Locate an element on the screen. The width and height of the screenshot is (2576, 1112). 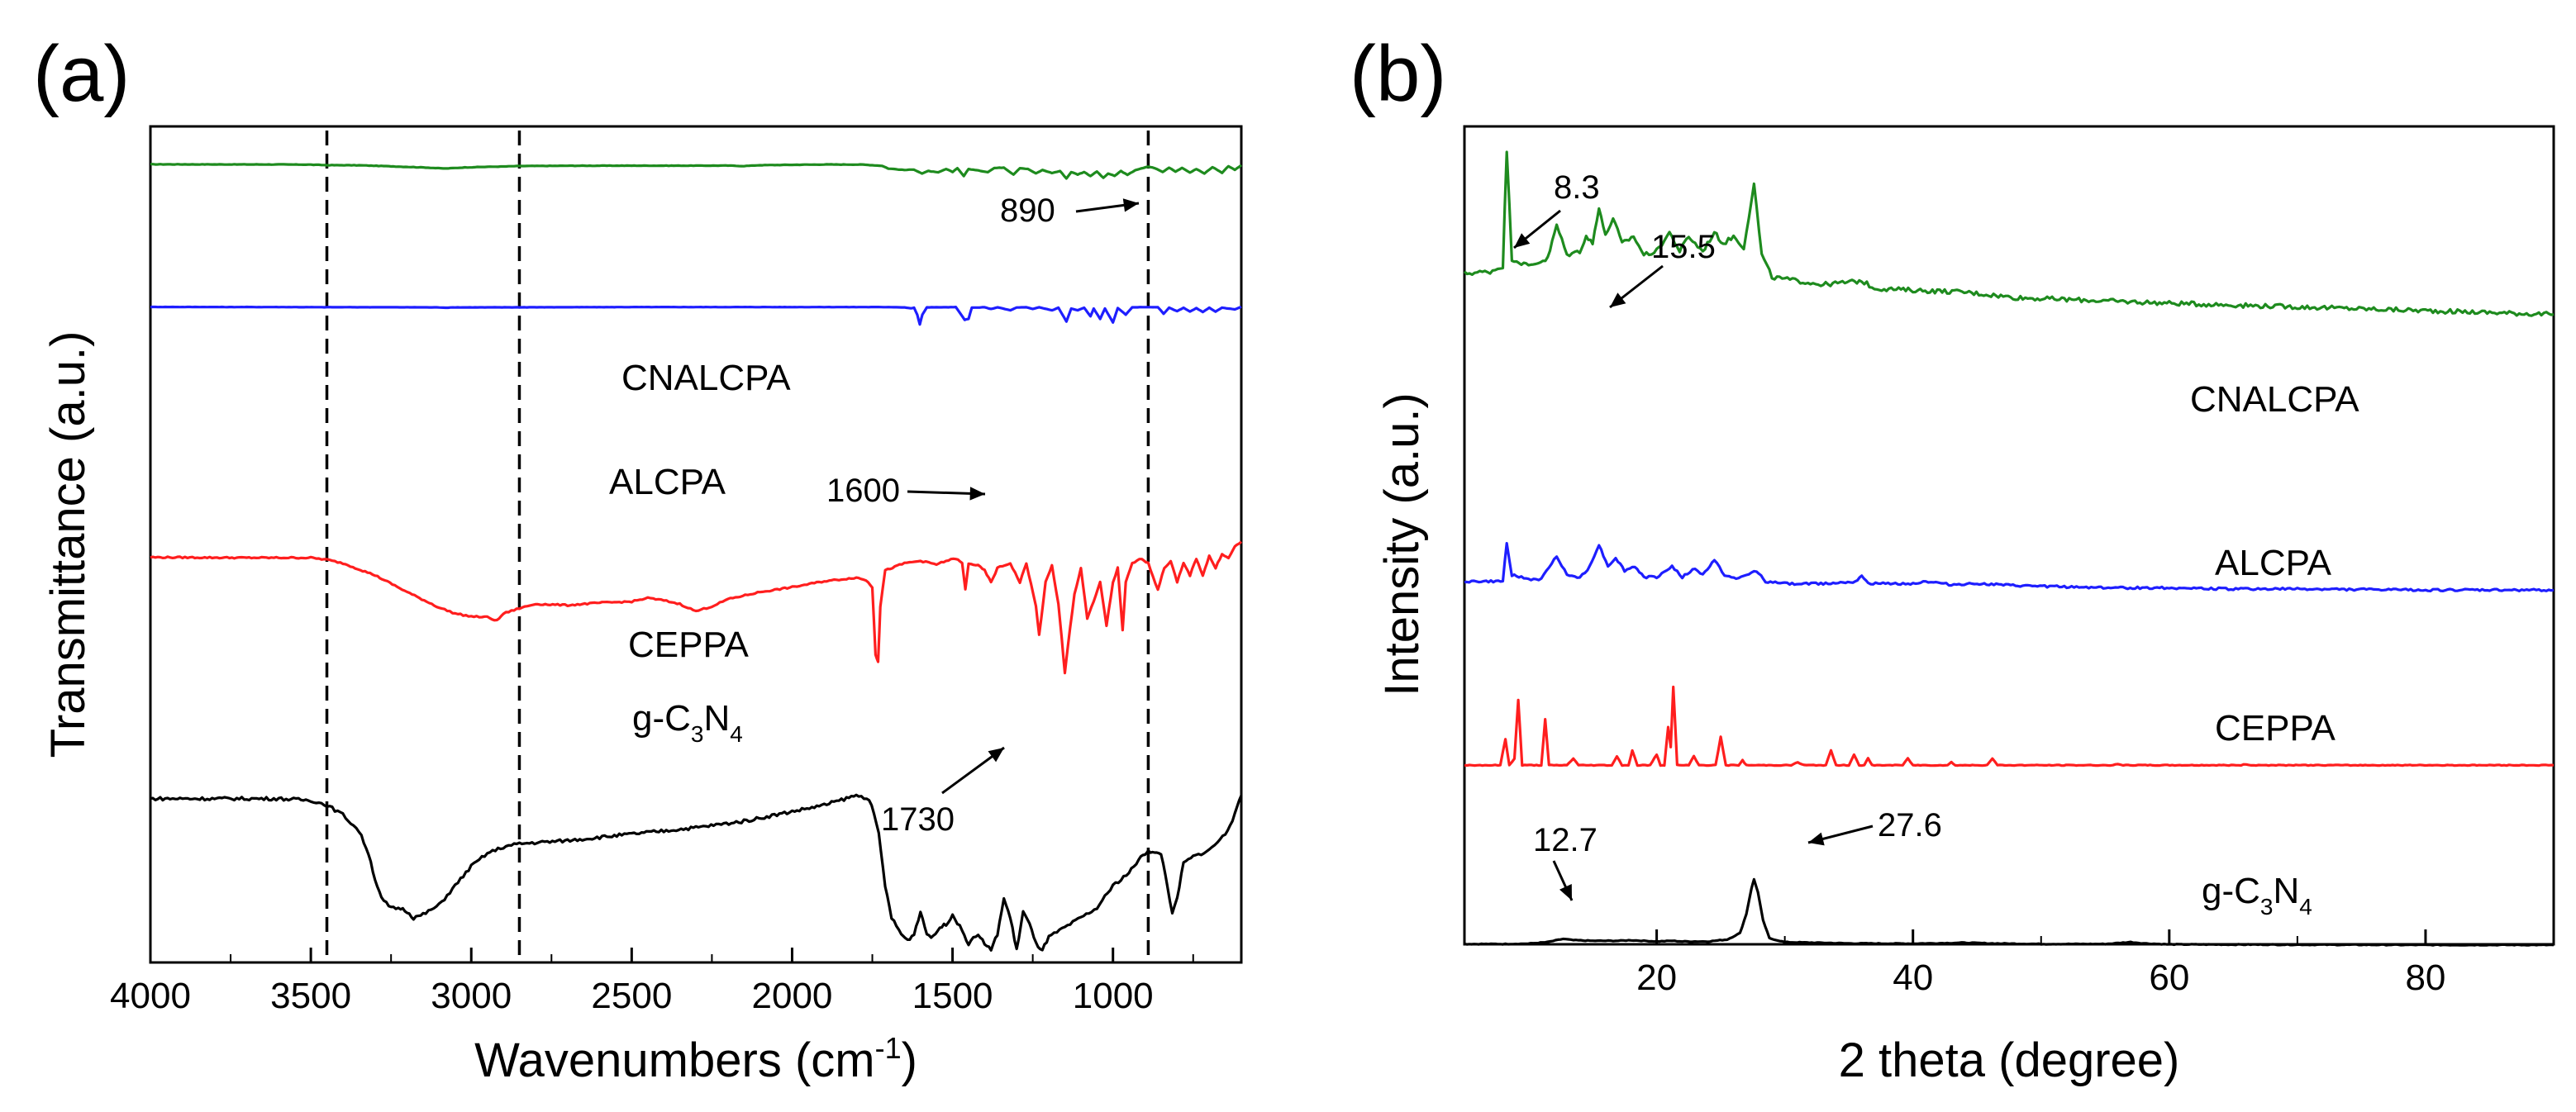
panel-a-label: (a) is located at coordinates (82, 74).